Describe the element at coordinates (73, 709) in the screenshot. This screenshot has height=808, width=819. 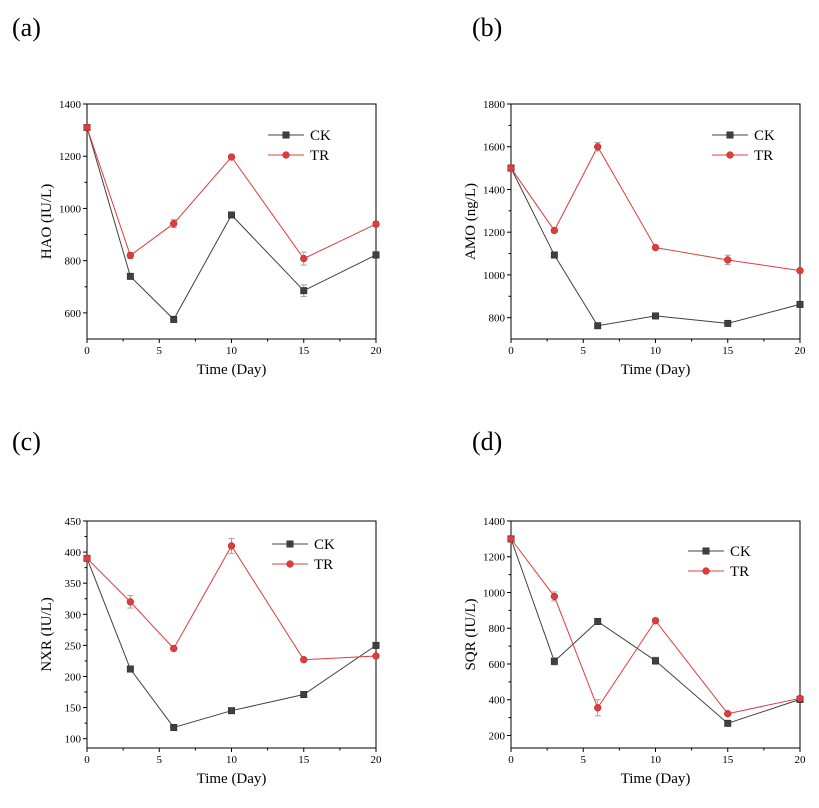
I see `y-tick-label: 150` at that location.